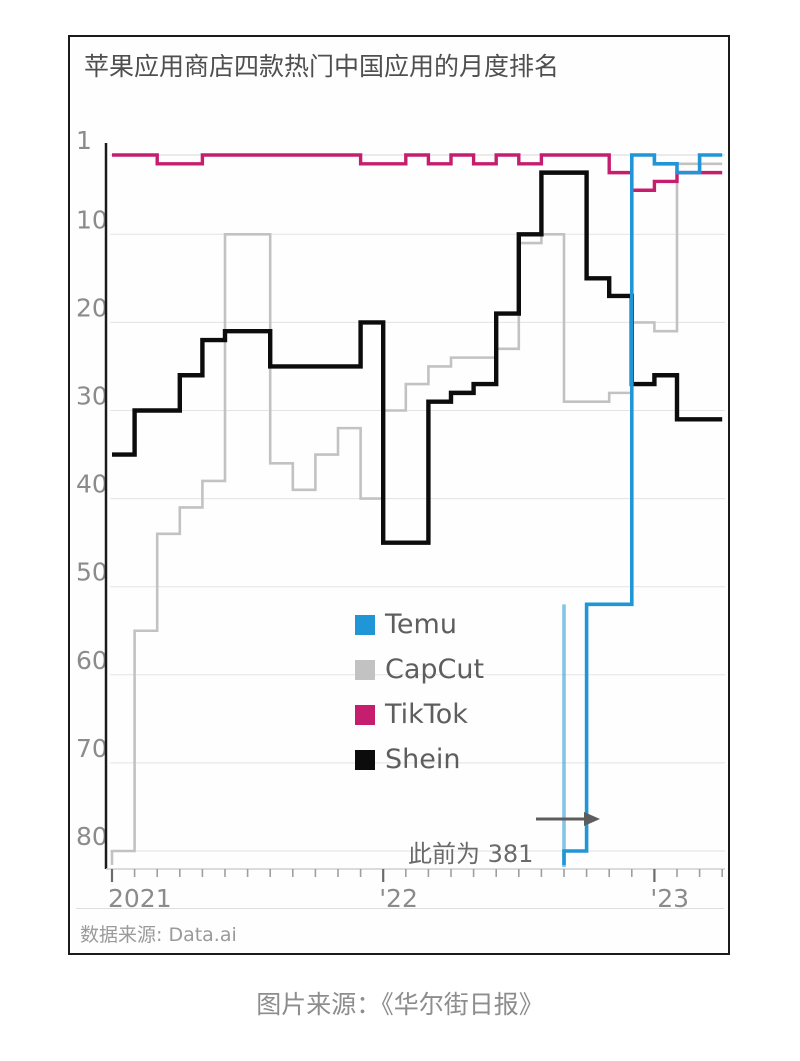  I want to click on y-tick-label: 10, so click(92, 219).